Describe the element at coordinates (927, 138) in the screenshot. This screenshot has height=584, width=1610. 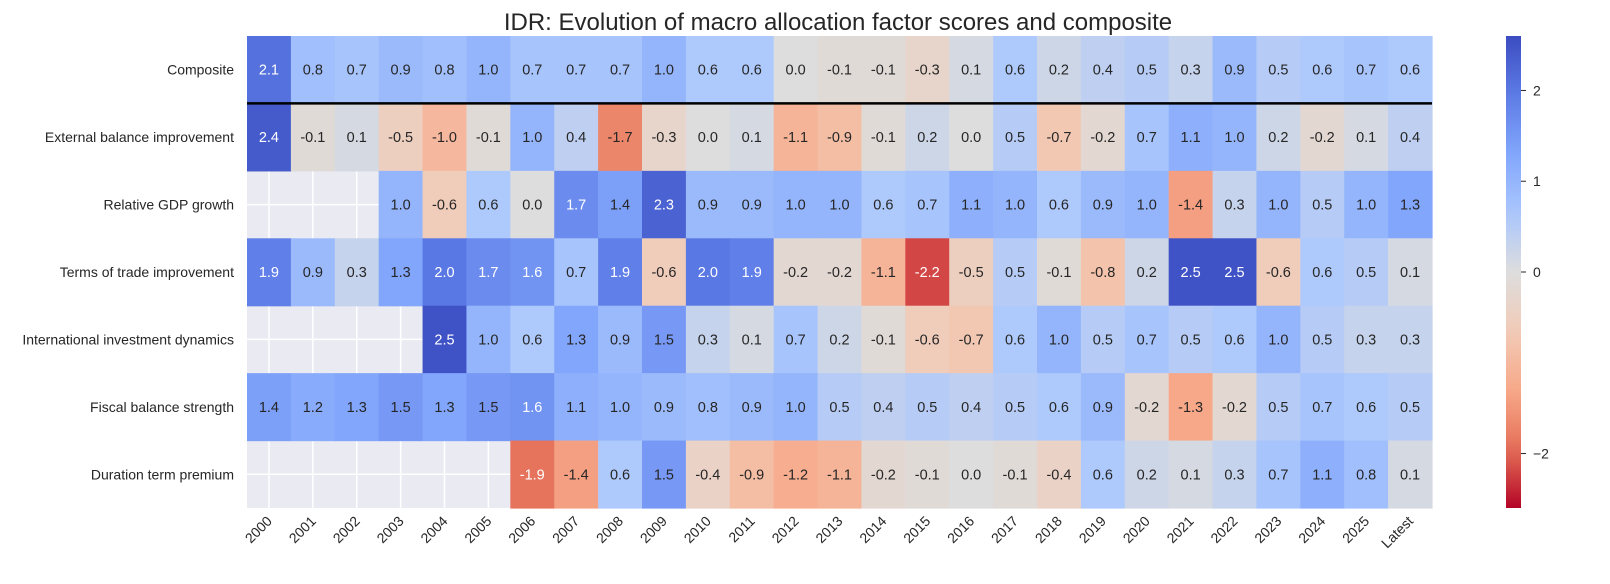
I see `cell-value-label: 0.2` at that location.